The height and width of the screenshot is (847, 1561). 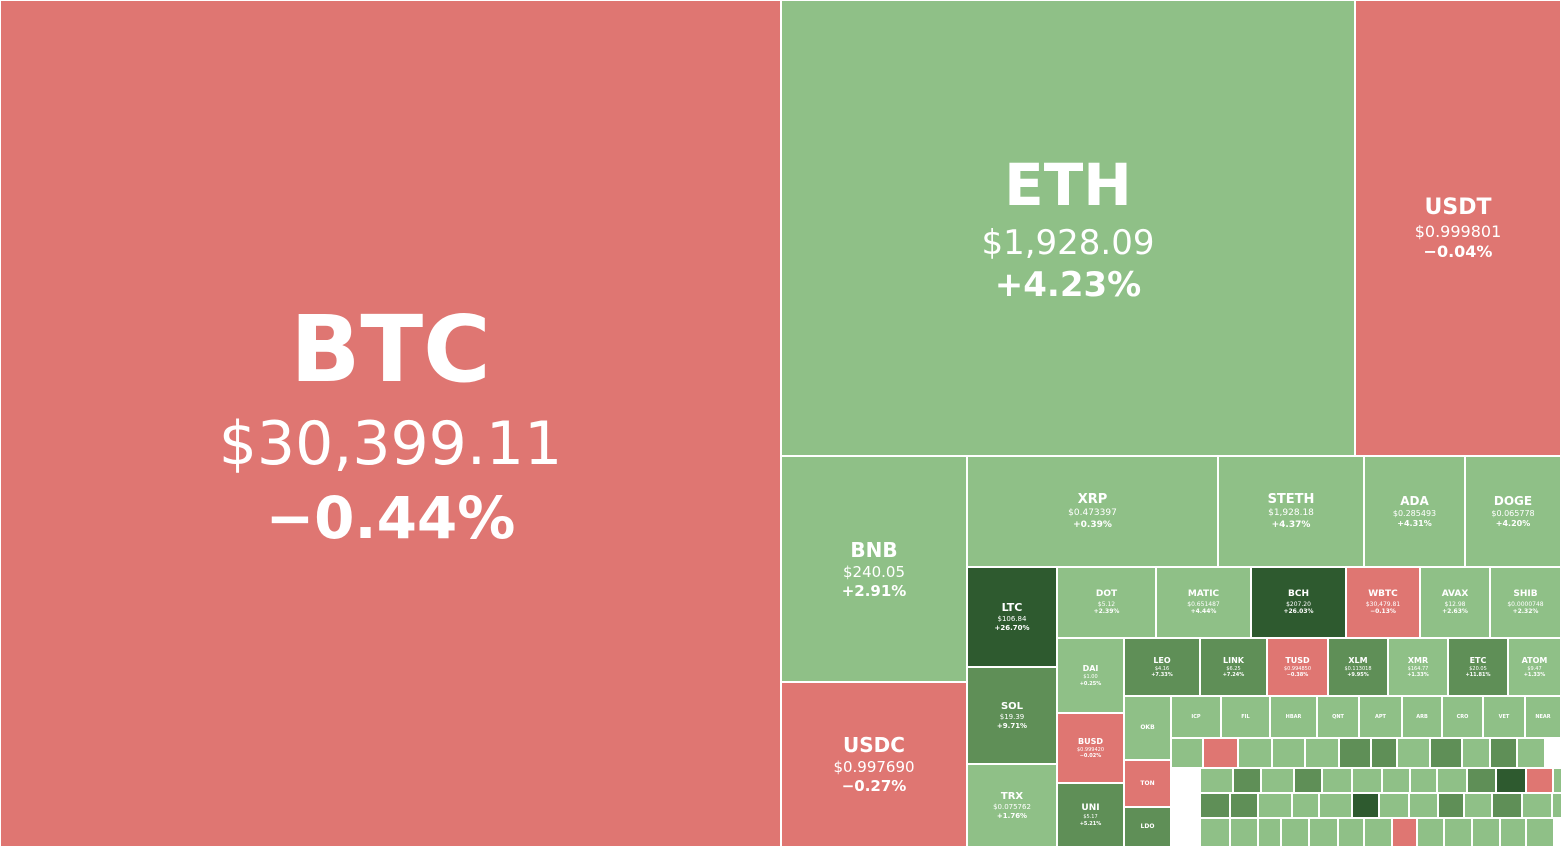 I want to click on tile-fil: FIL, so click(x=1245, y=717).